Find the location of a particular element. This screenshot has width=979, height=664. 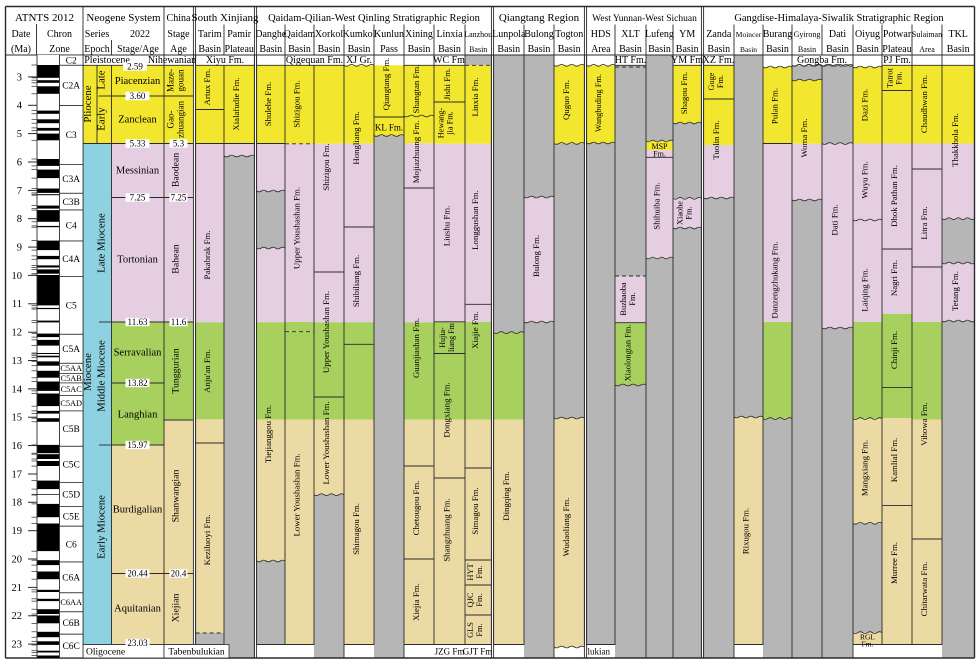

svg-text: Zanda is located at coordinates (719, 34).